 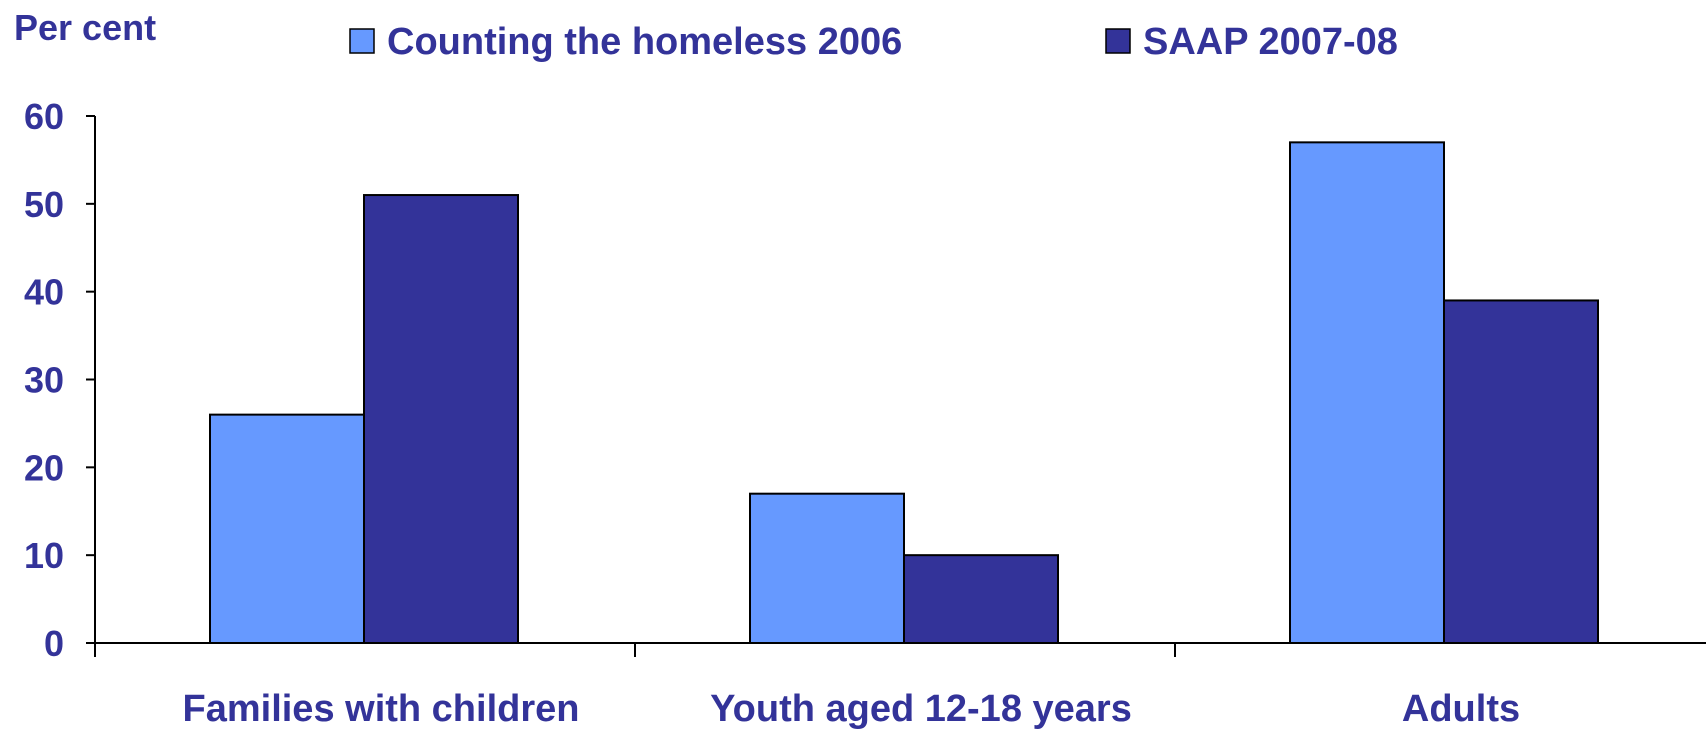 I want to click on y-tick-label: 0, so click(x=54, y=643).